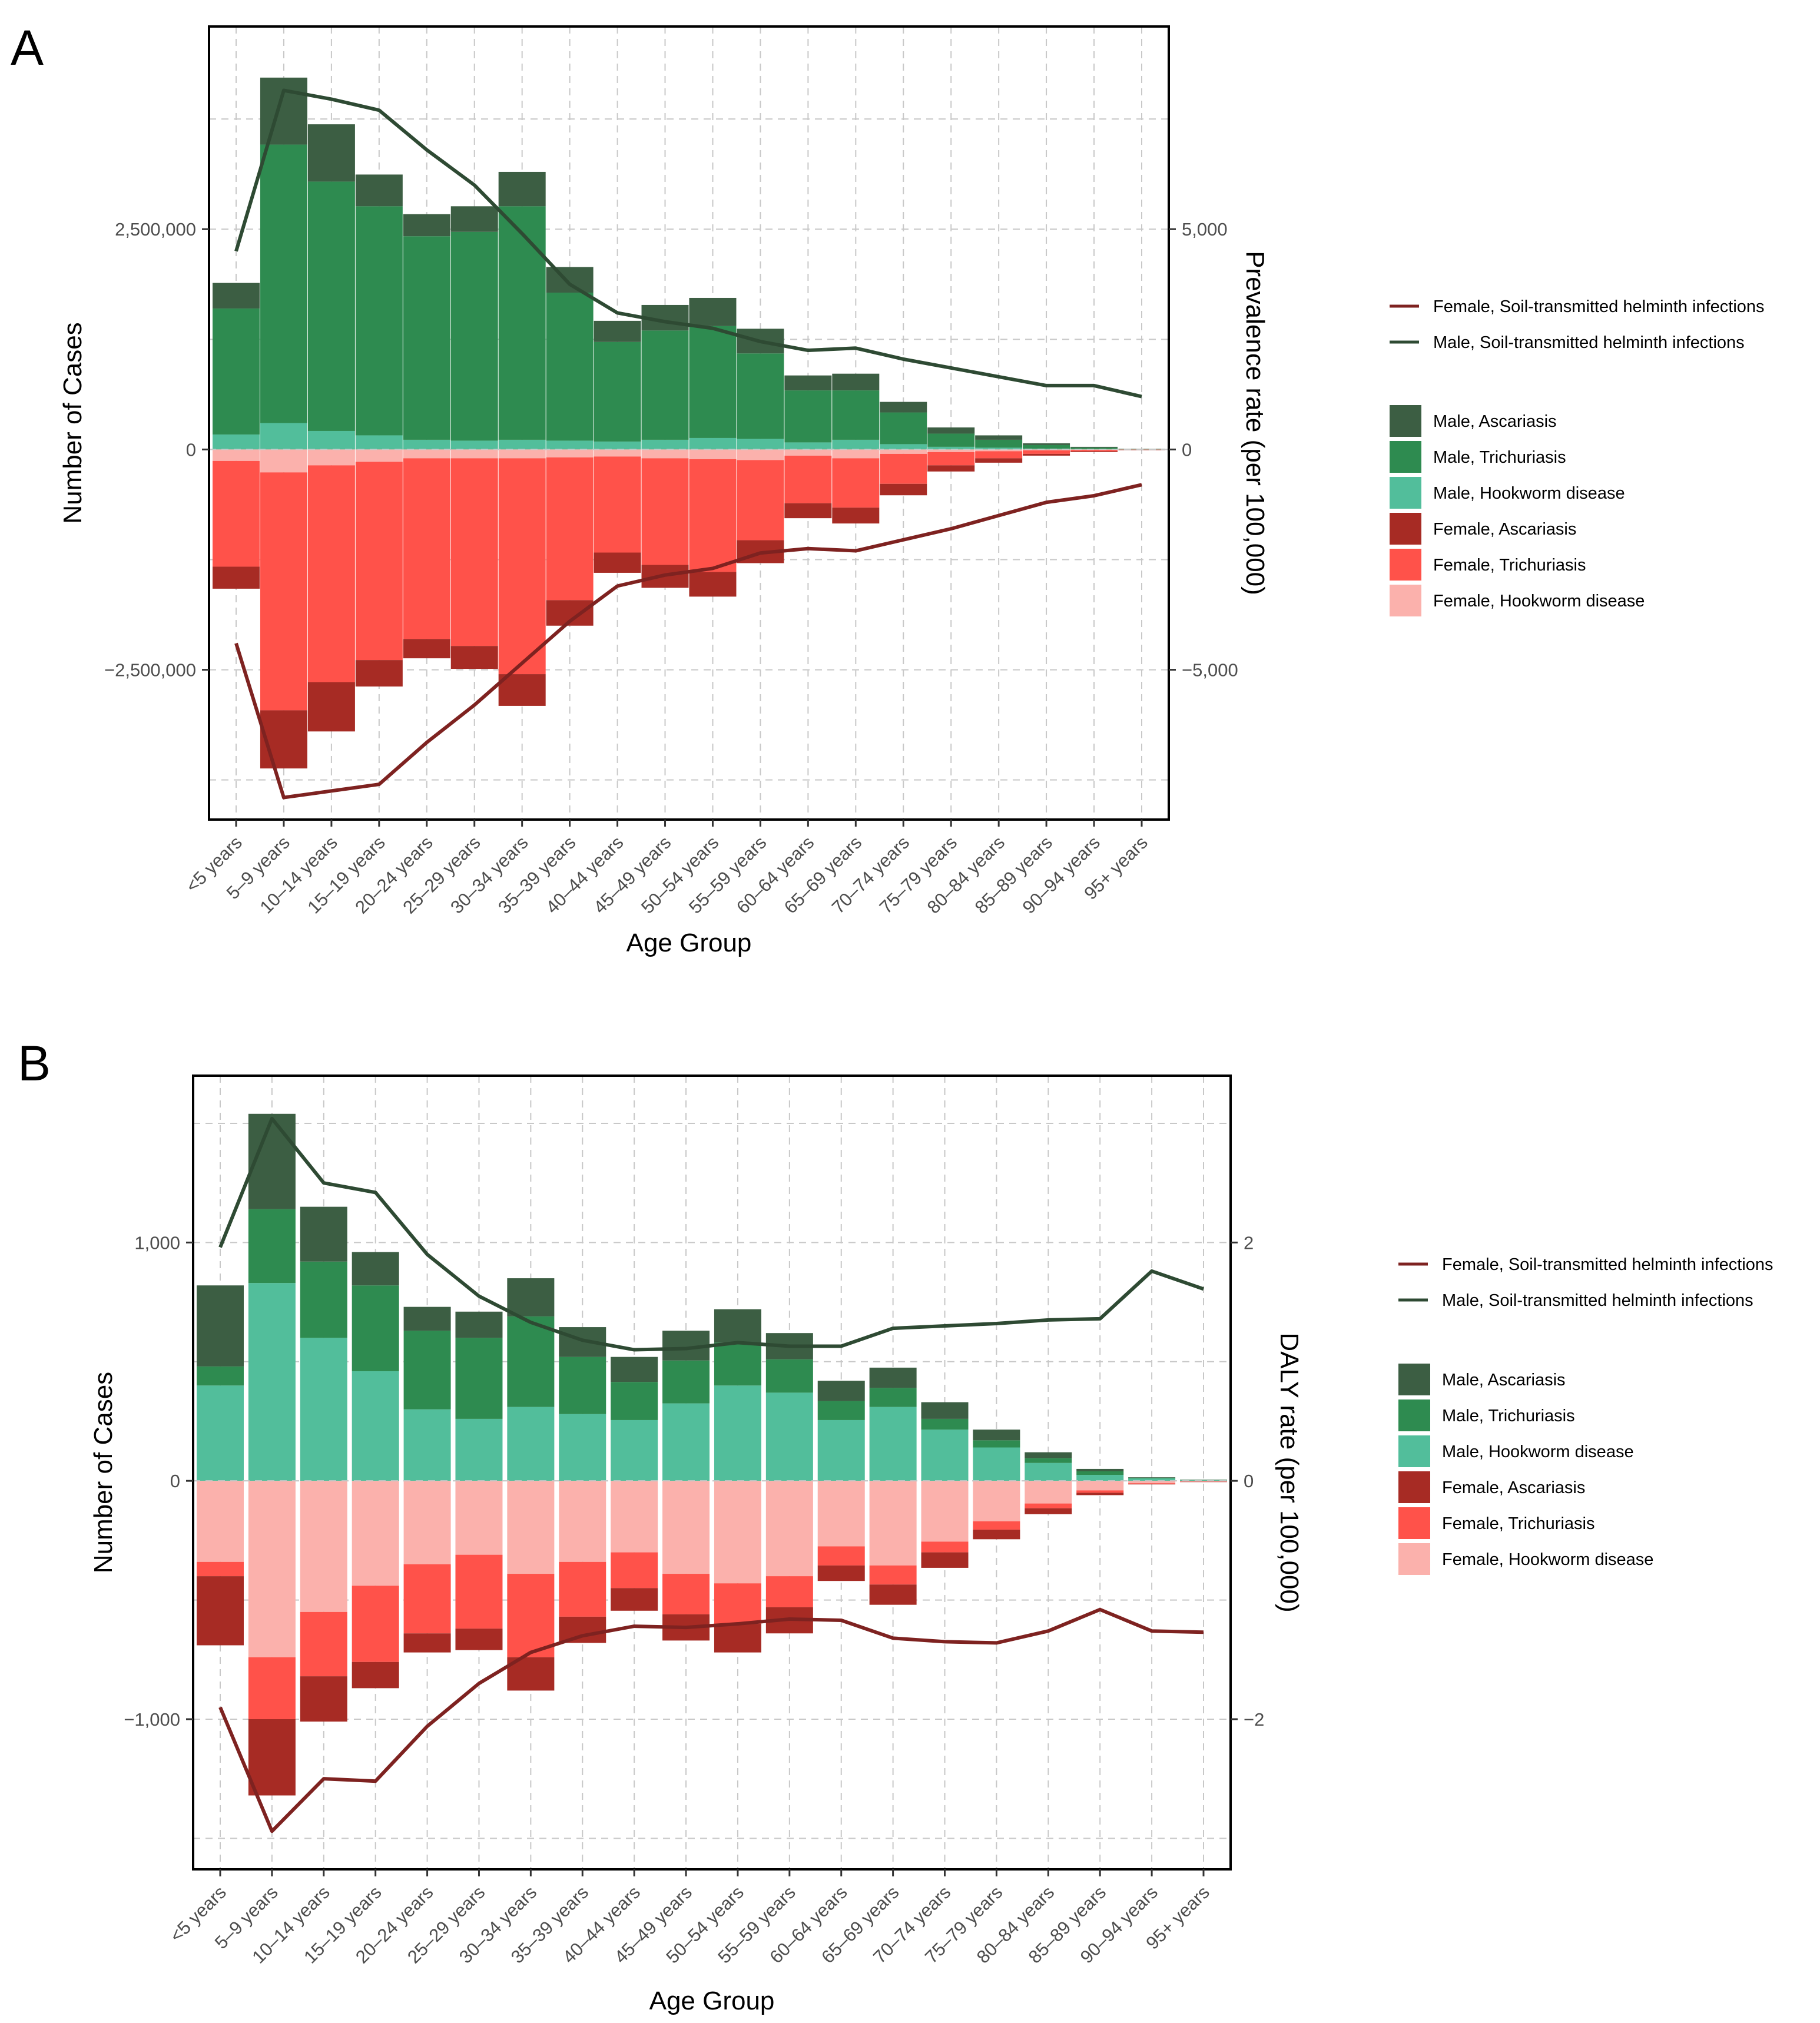 This screenshot has height=2023, width=1820. I want to click on panel-b-letter: B, so click(34, 1063).